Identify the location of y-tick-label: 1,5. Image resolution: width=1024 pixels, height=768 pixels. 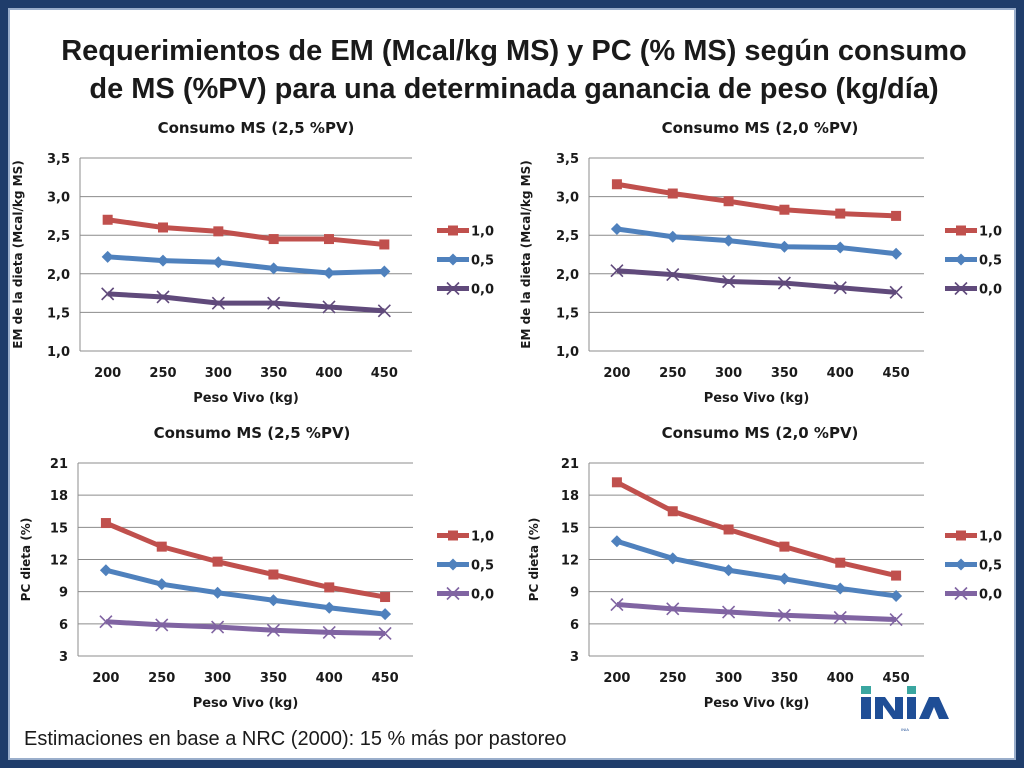
(567, 313).